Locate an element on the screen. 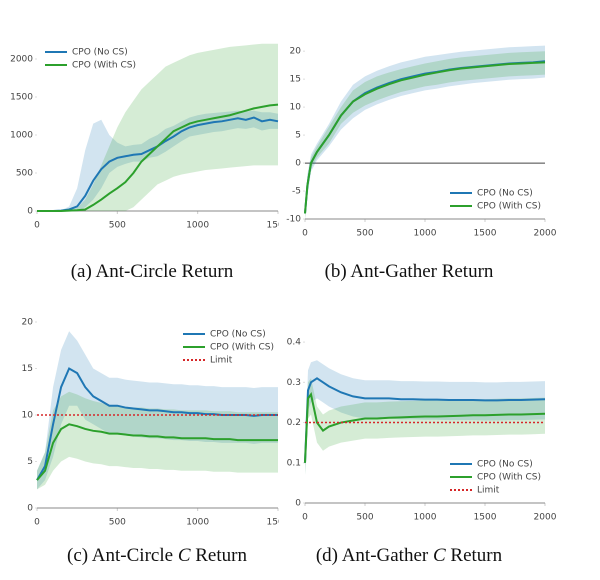  caption: (c) Ant-Circle C Return is located at coordinates (157, 555).